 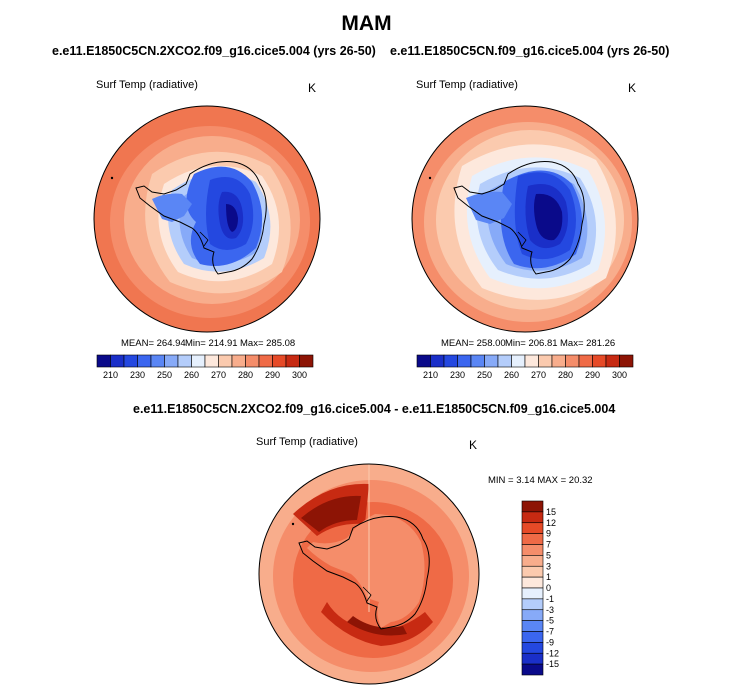 What do you see at coordinates (550, 599) in the screenshot?
I see `diff-colorbar-label: -1` at bounding box center [550, 599].